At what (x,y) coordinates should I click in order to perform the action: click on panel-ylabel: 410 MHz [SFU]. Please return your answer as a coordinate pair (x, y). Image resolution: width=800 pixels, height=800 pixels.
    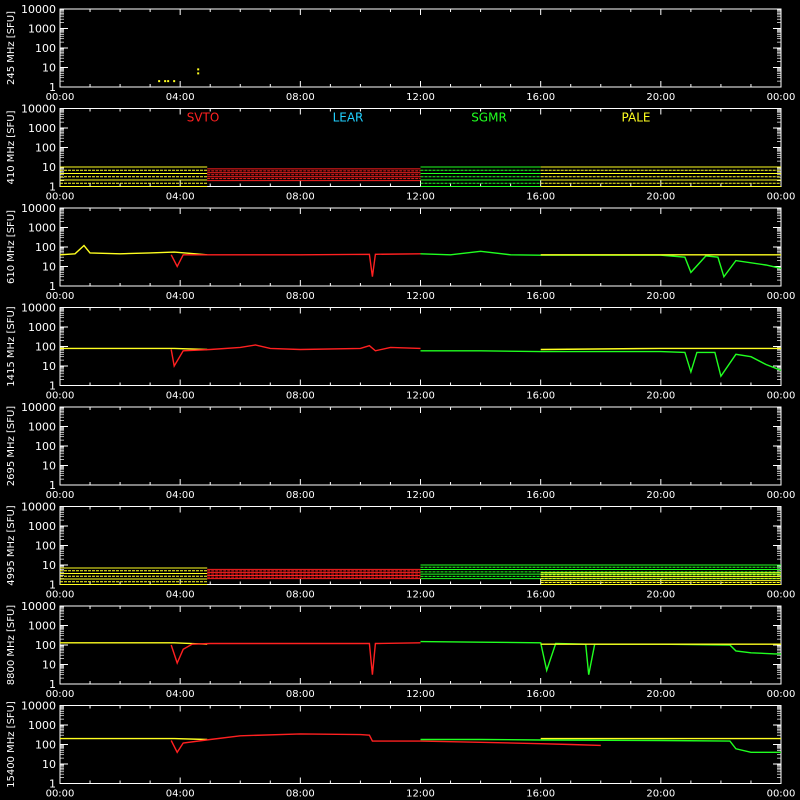
    Looking at the image, I should click on (11, 147).